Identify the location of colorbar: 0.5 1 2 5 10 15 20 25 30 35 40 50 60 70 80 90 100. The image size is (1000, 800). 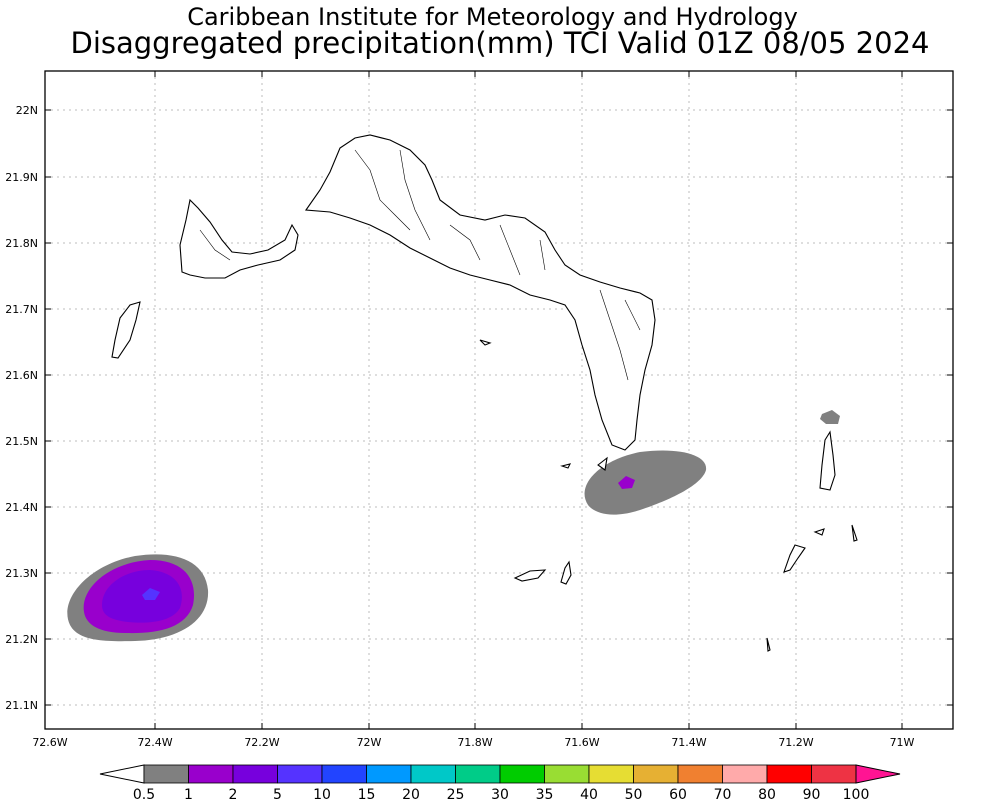
(500, 782).